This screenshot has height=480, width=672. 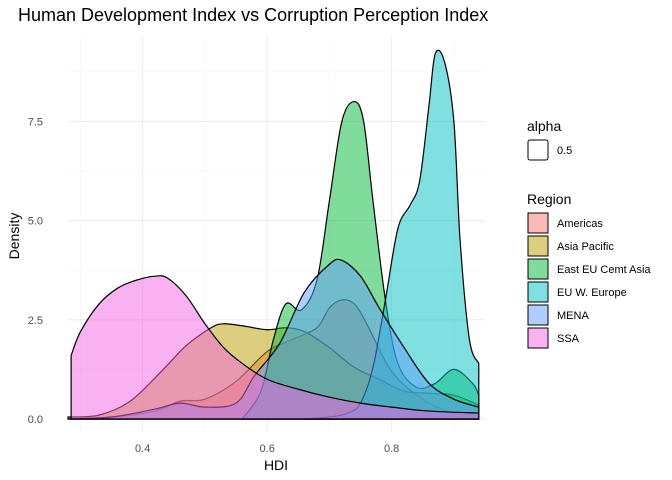 I want to click on legend-swatch-east-eu-cemt-asia, so click(x=538, y=269).